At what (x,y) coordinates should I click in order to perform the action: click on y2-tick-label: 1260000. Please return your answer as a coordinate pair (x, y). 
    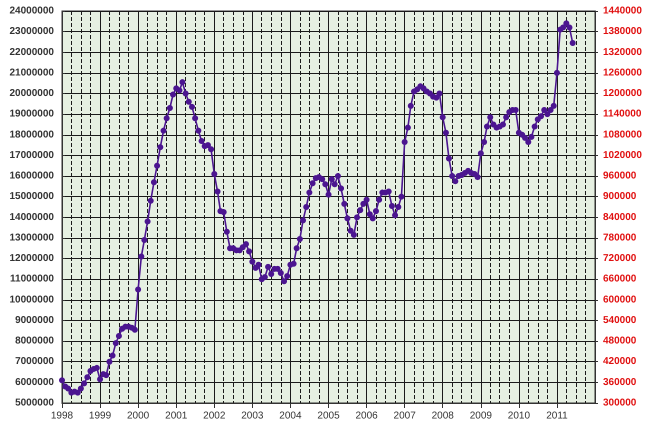
    Looking at the image, I should click on (622, 72).